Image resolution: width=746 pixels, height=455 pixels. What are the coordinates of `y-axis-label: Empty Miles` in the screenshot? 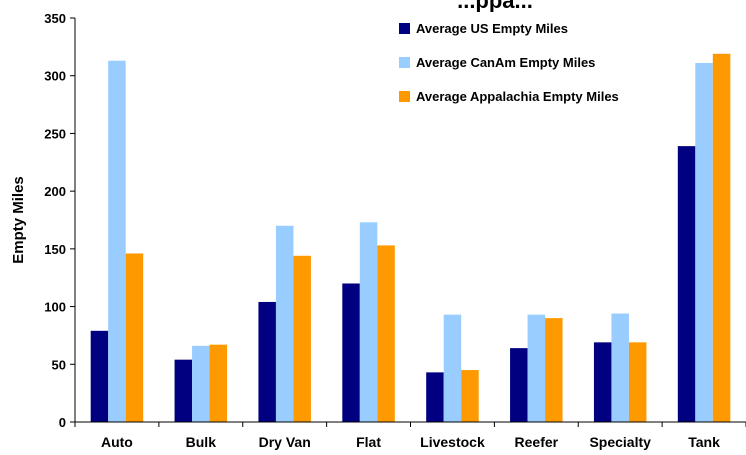 It's located at (18, 220).